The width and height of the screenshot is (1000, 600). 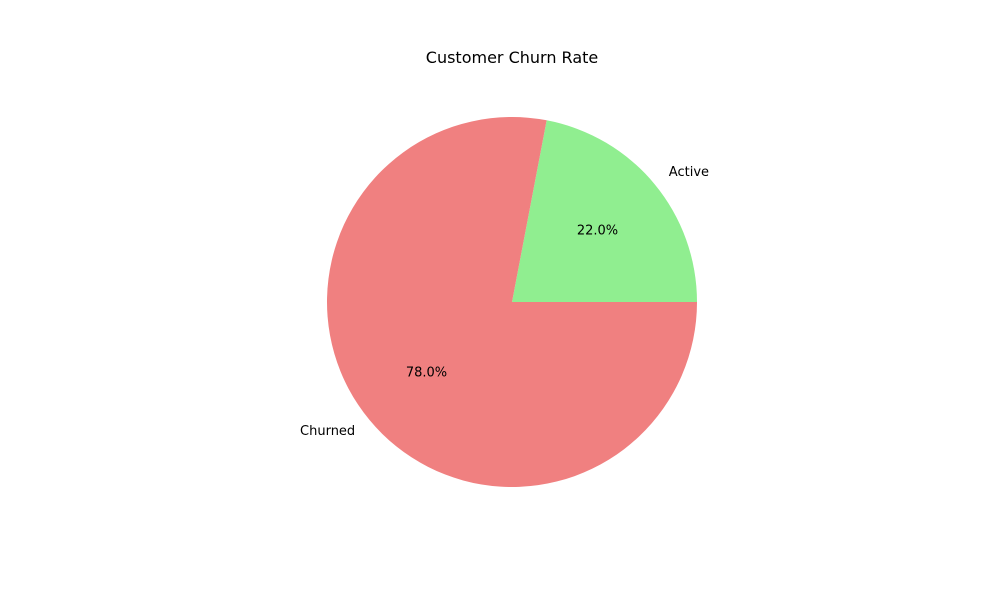 I want to click on pie-slice-active, so click(x=604, y=211).